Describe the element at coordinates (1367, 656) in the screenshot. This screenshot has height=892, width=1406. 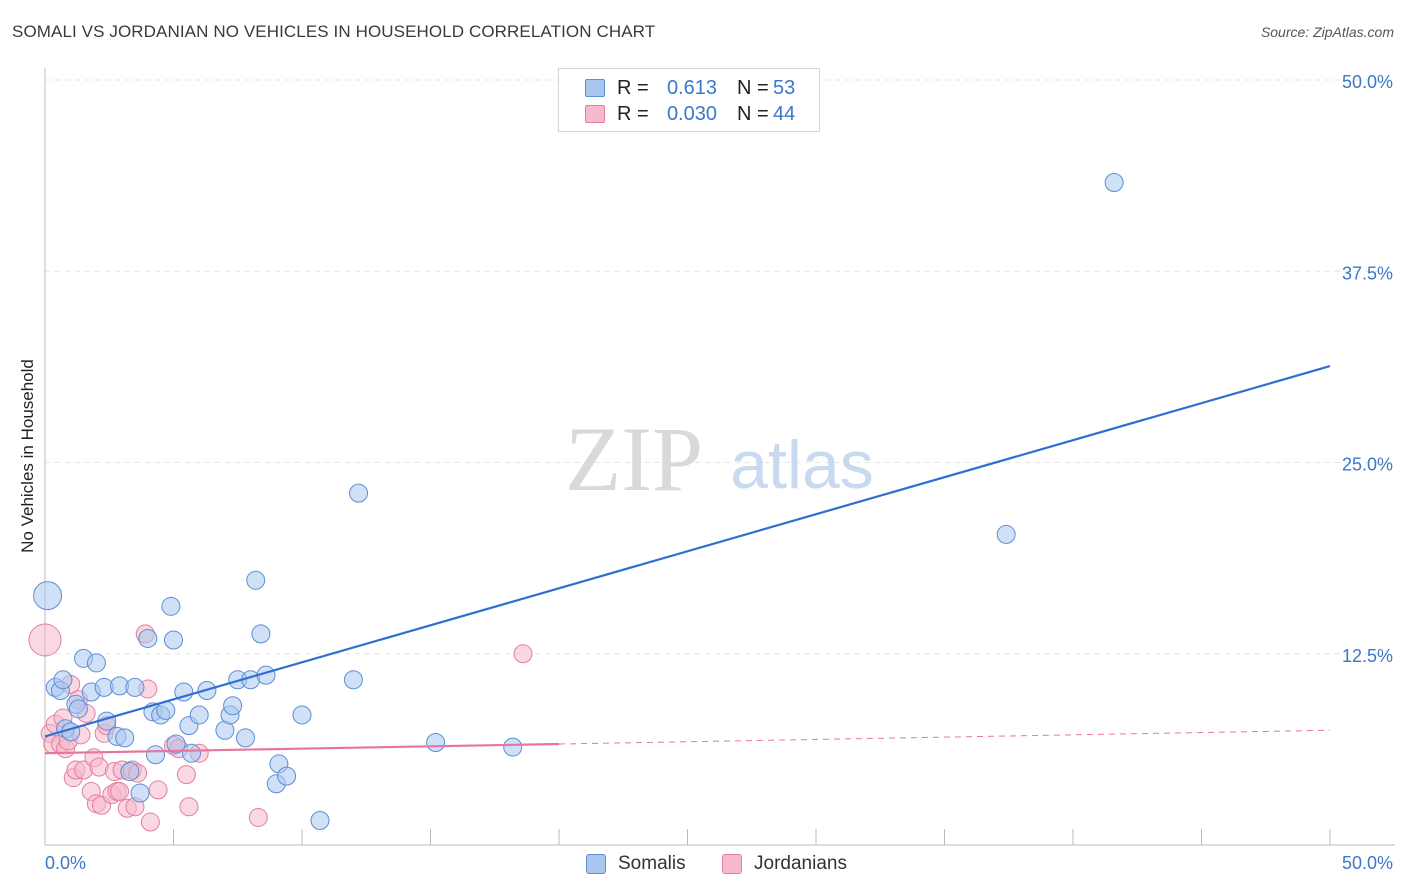
I see `y-tick-label: 12.5%` at that location.